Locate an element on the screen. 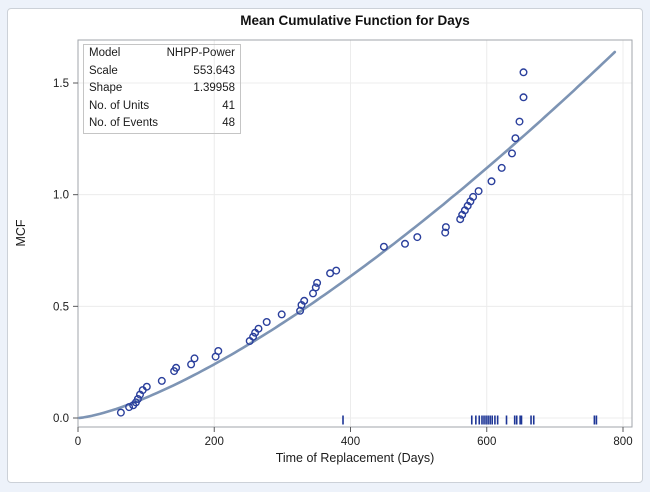 Image resolution: width=650 pixels, height=492 pixels. x-tick-label: 0 is located at coordinates (78, 442).